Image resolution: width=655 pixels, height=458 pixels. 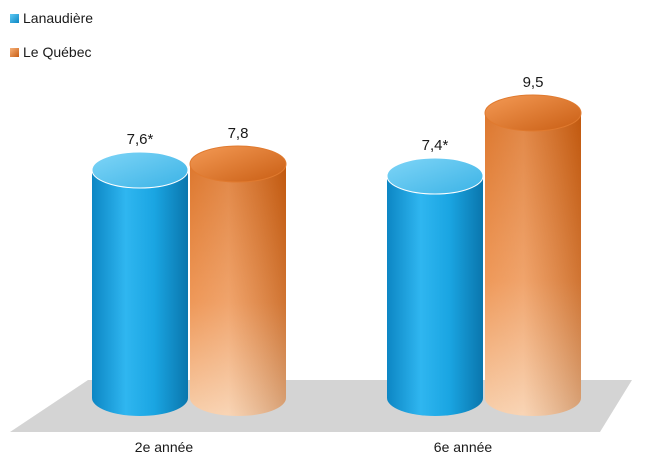 I want to click on bar-top-quebec-2e, so click(x=238, y=164).